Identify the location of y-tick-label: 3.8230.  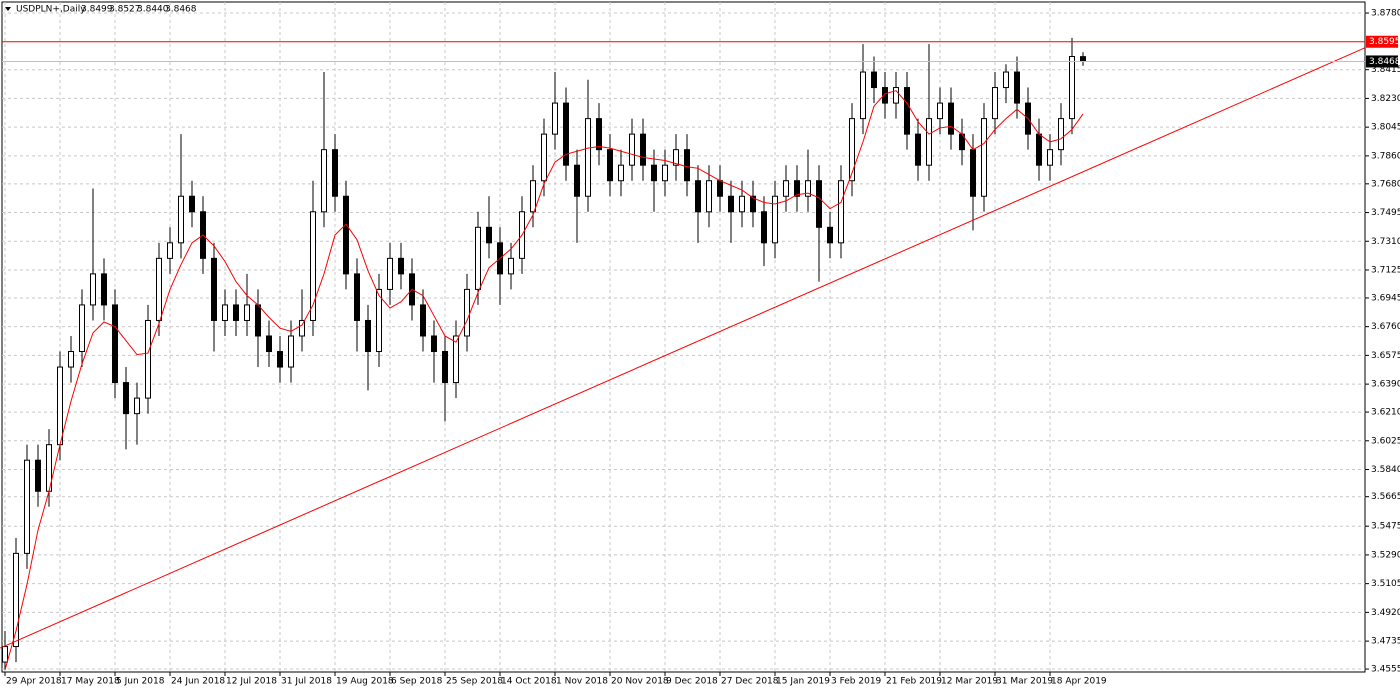
(1385, 99).